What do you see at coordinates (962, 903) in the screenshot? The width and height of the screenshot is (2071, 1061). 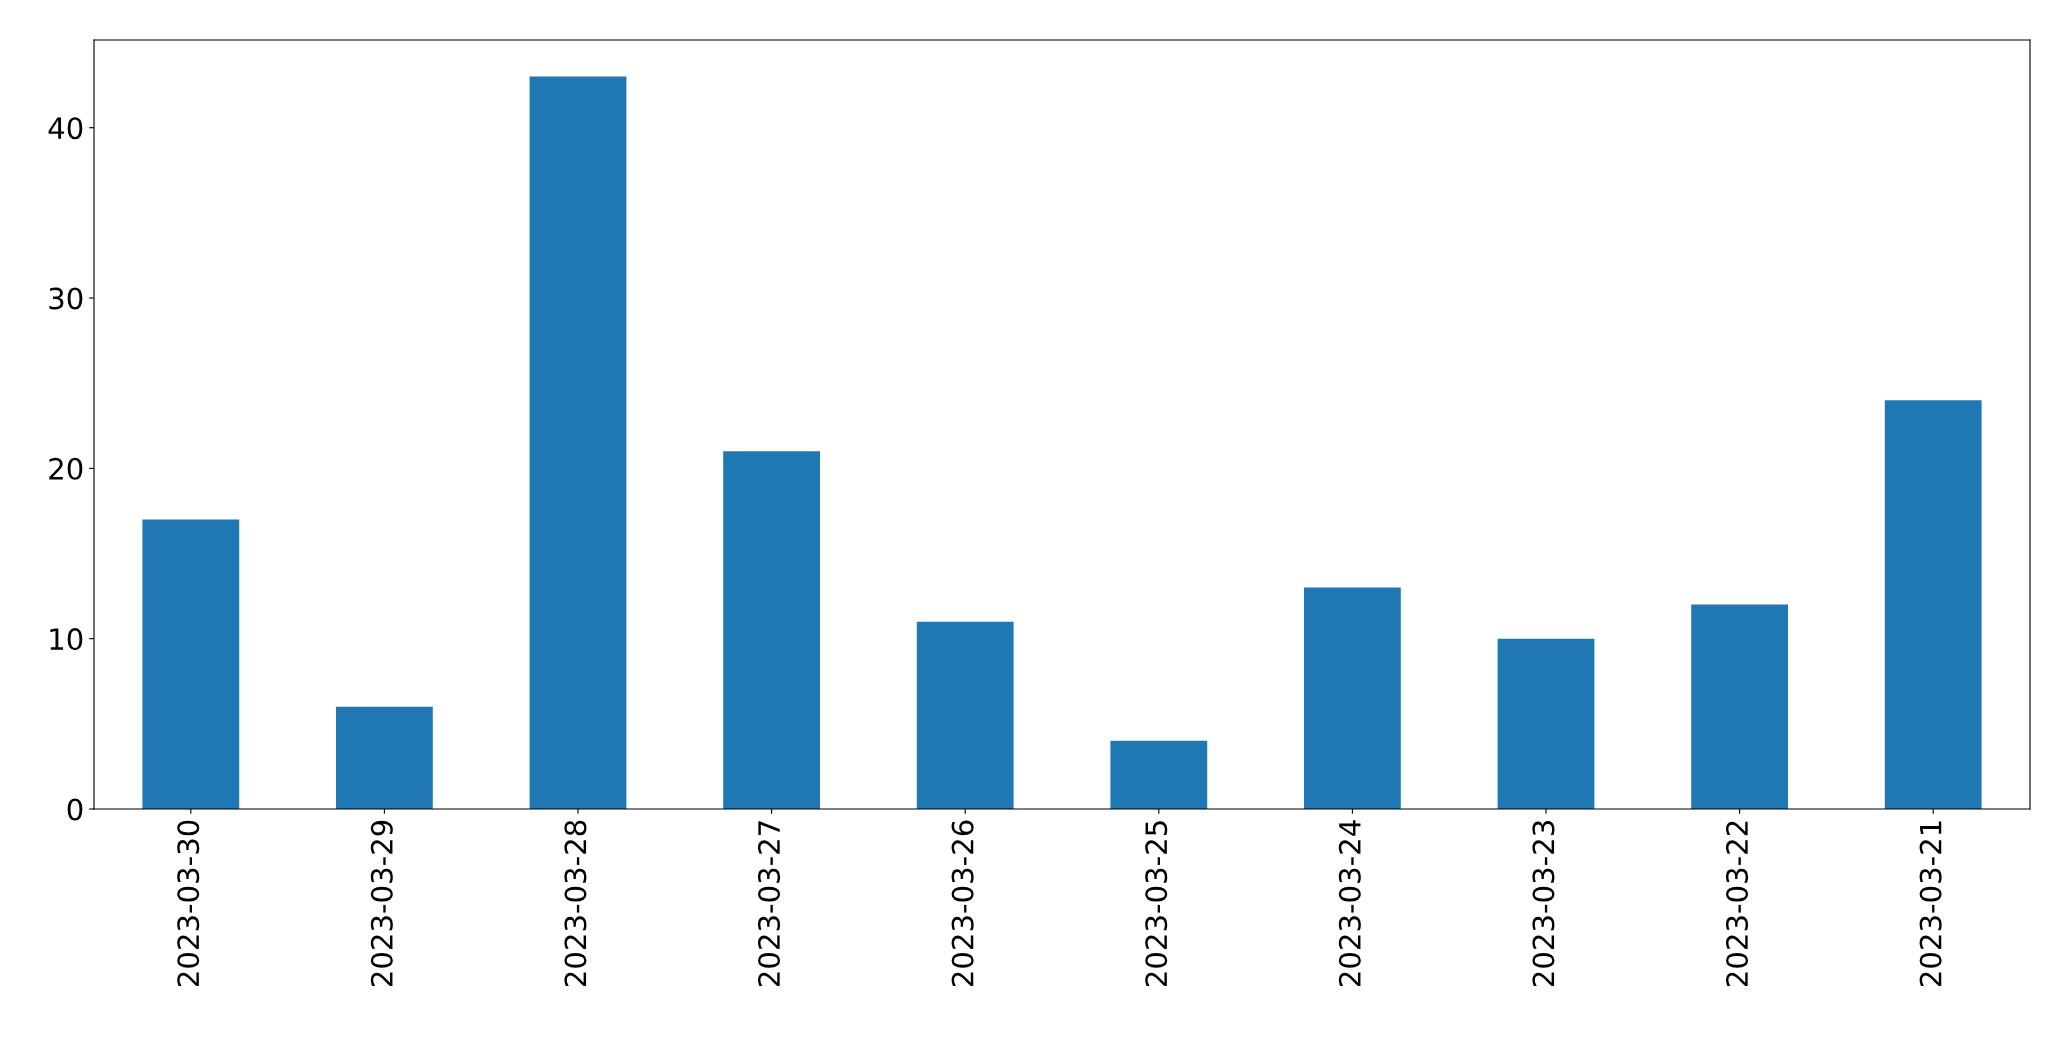 I see `x-tick-label: 2023-03-26` at bounding box center [962, 903].